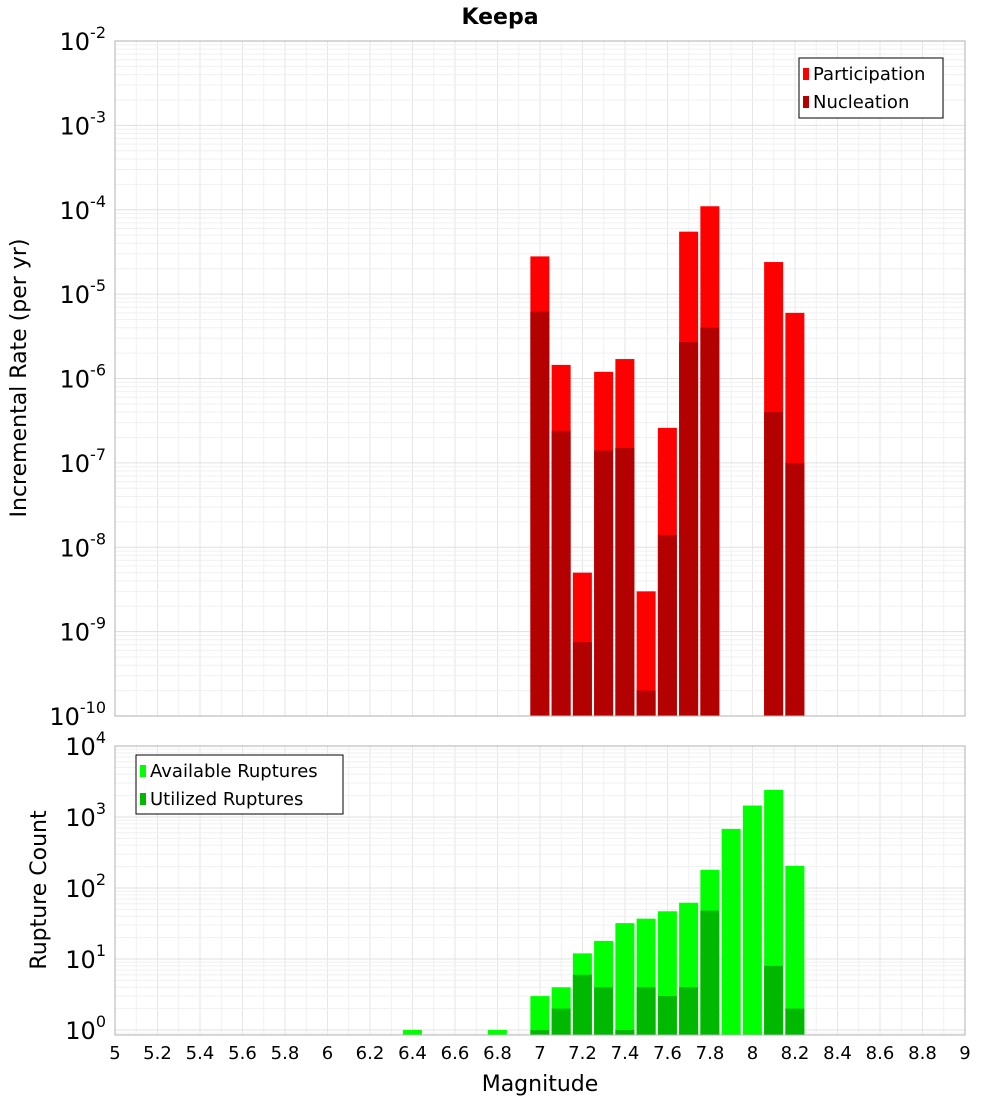 Image resolution: width=1000 pixels, height=1105 pixels. Describe the element at coordinates (922, 1053) in the screenshot. I see `x-tick-label: 8.8` at that location.